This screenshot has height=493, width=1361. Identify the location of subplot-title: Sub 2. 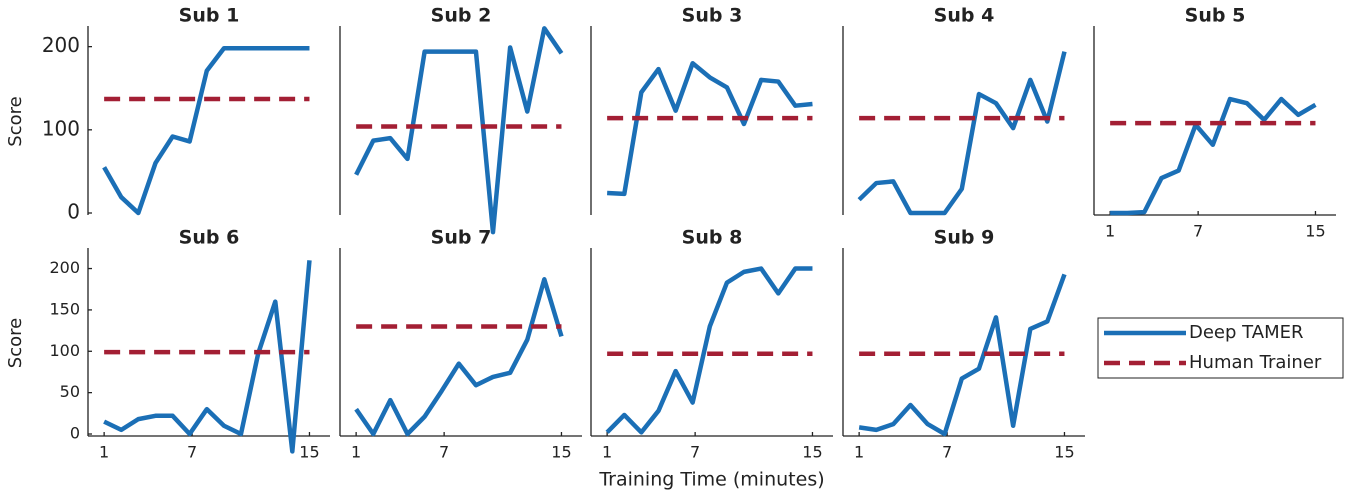
(461, 16).